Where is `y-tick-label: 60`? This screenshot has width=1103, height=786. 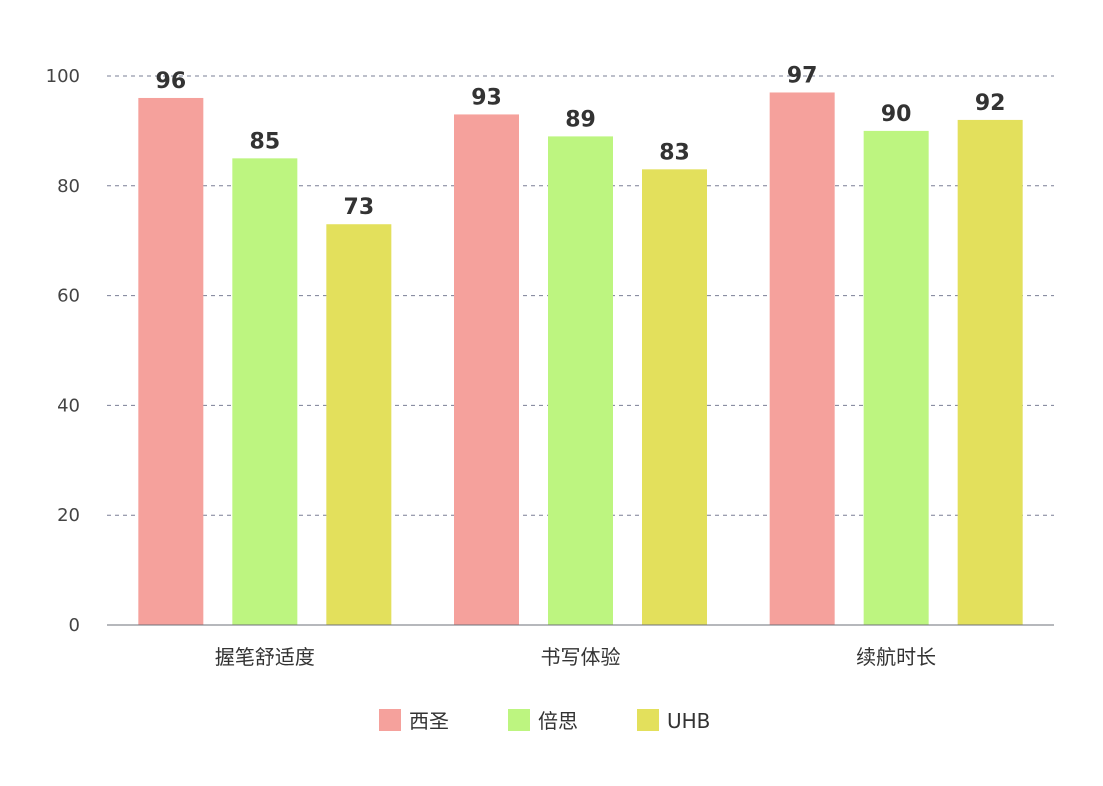 y-tick-label: 60 is located at coordinates (68, 296).